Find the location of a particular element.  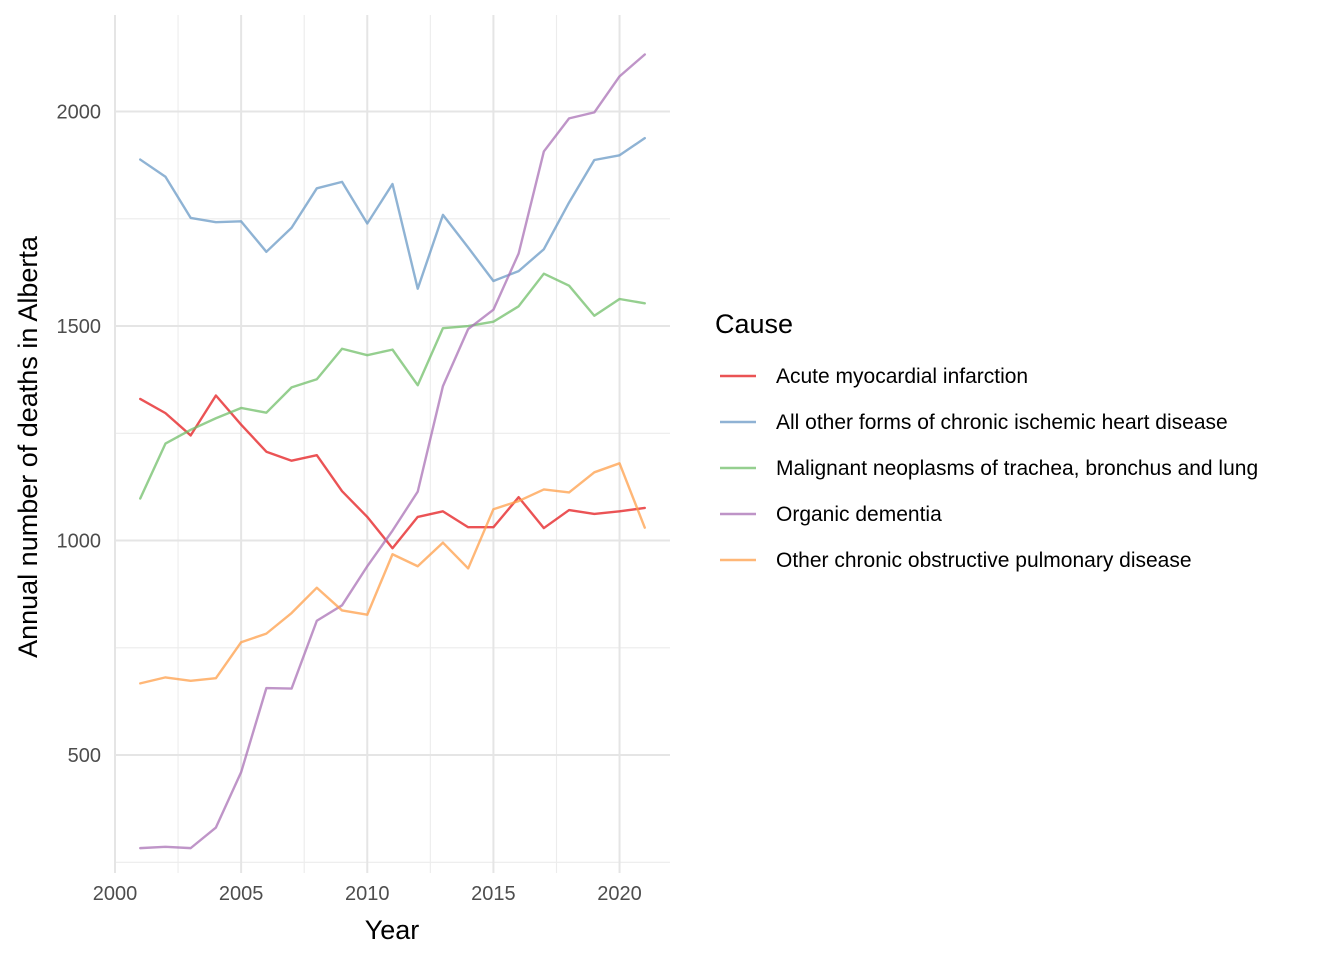

x-tick-label: 2000 is located at coordinates (115, 894).